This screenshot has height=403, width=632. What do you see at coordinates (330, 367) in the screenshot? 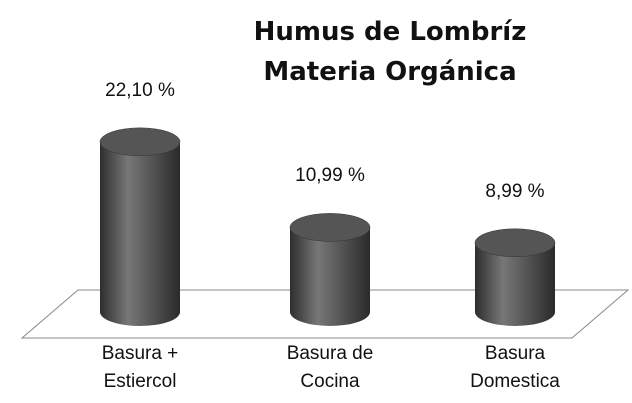
I see `x-tick-label: Basura de Cocina` at bounding box center [330, 367].